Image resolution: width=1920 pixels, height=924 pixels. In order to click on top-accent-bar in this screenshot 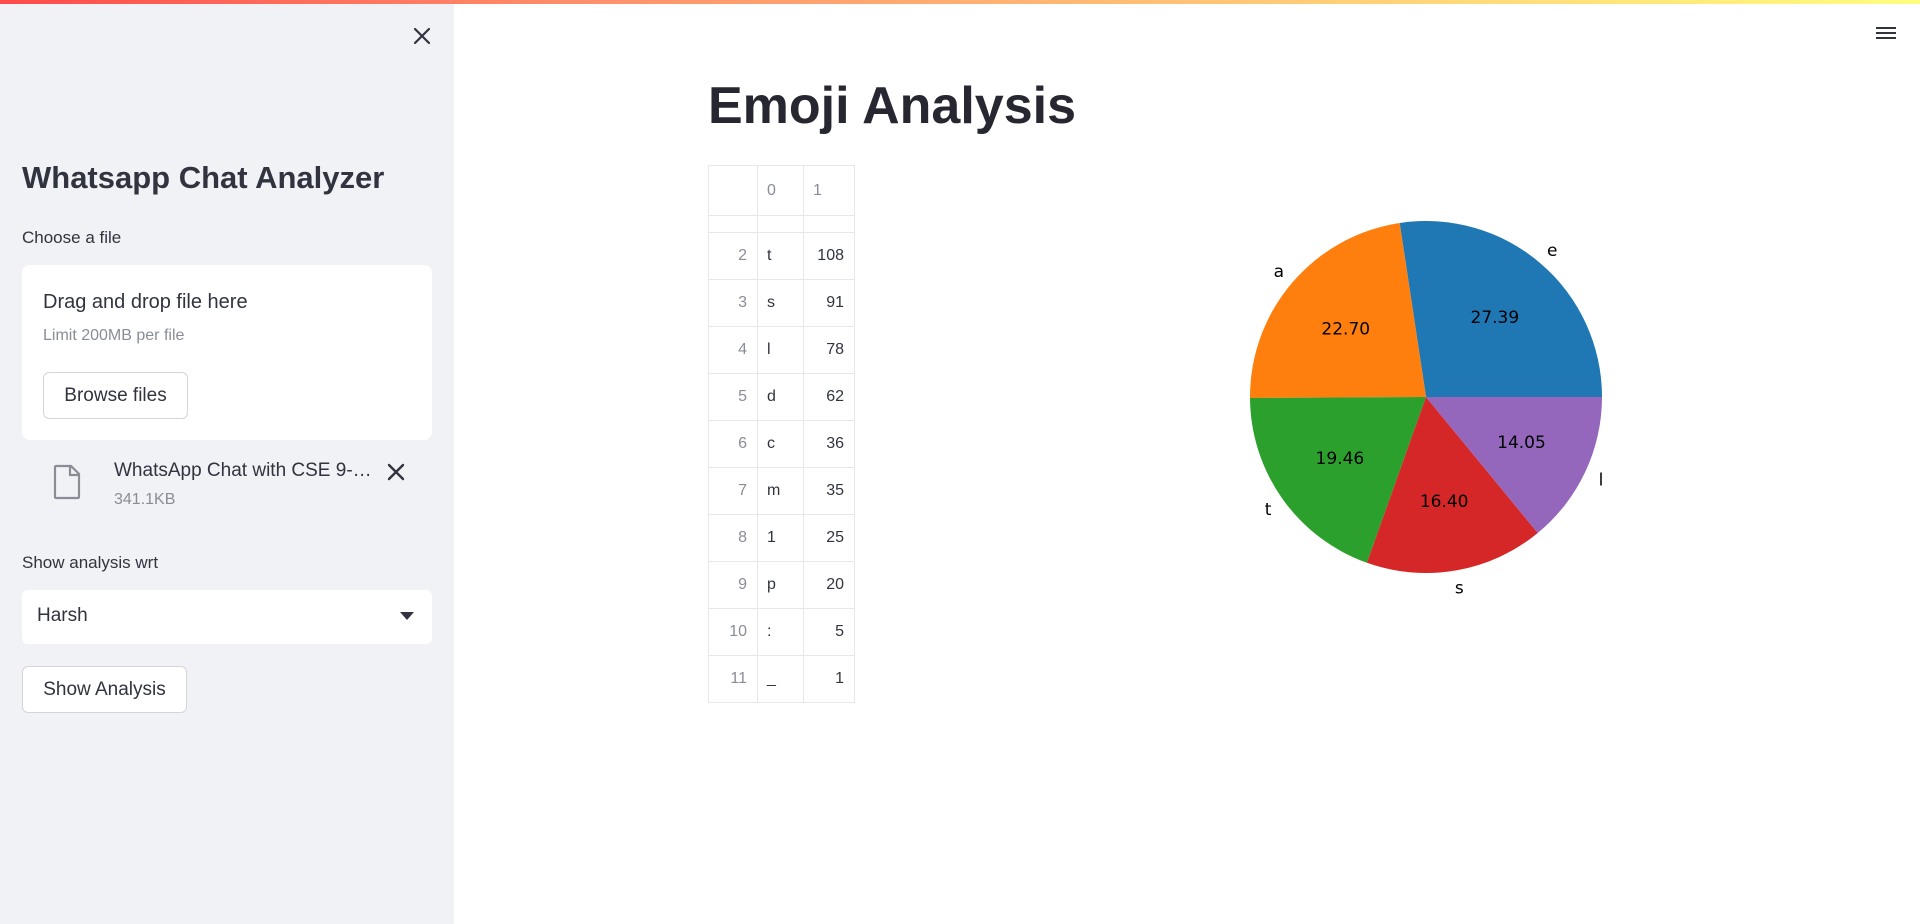, I will do `click(960, 2)`.